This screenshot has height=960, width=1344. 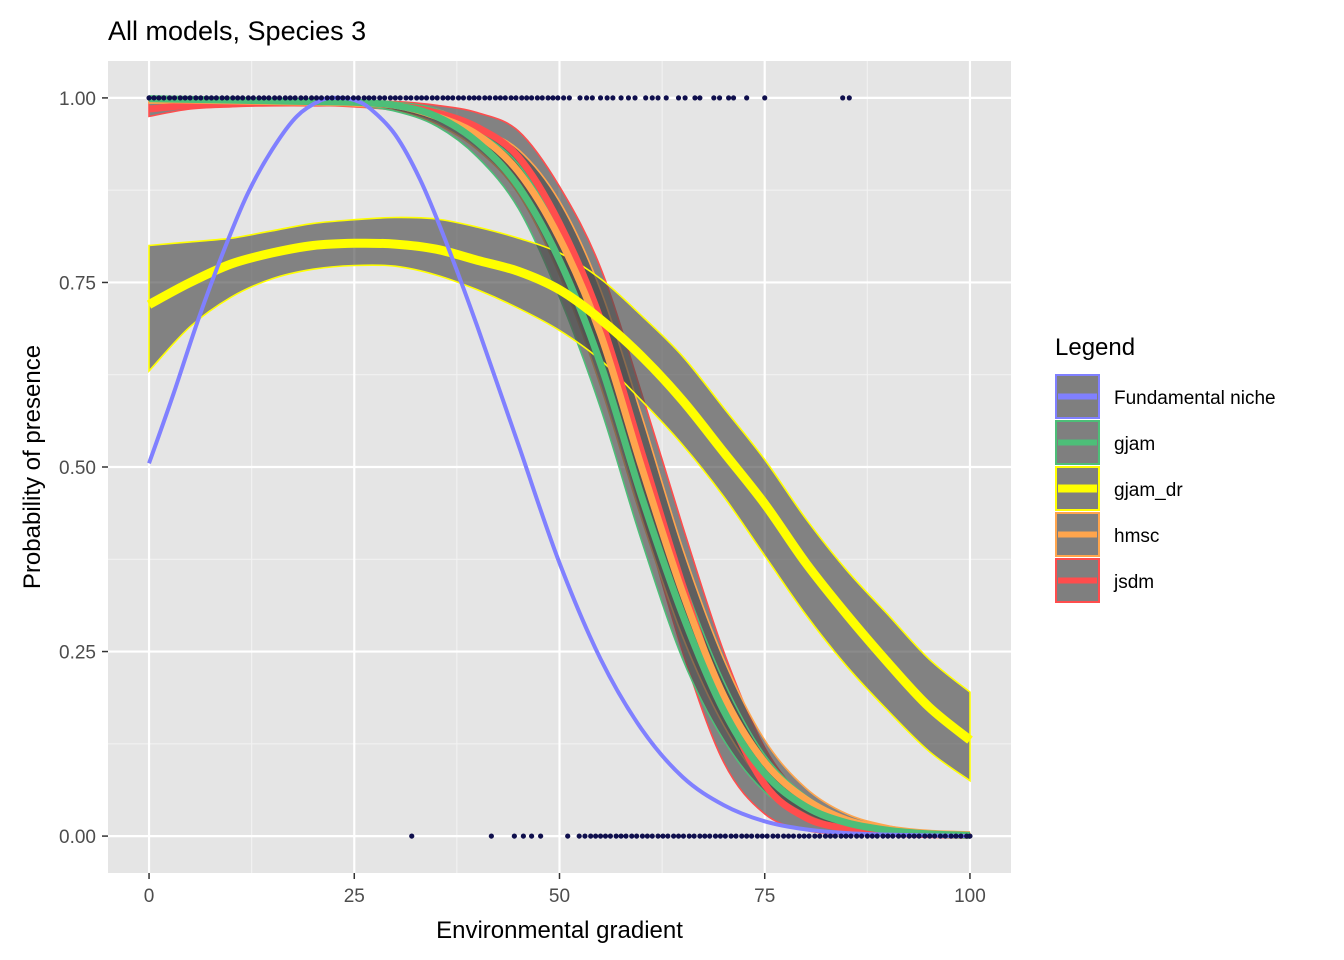 I want to click on y-axis: 0.00 0.25 0.50 0.75 1.00, so click(x=83, y=468).